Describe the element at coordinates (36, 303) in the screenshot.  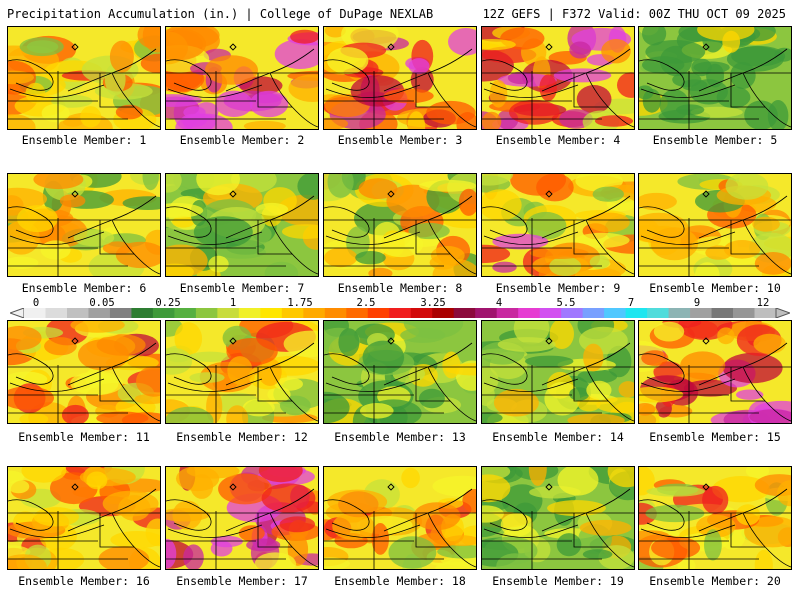
I see `colorbar-tick-label: 0` at that location.